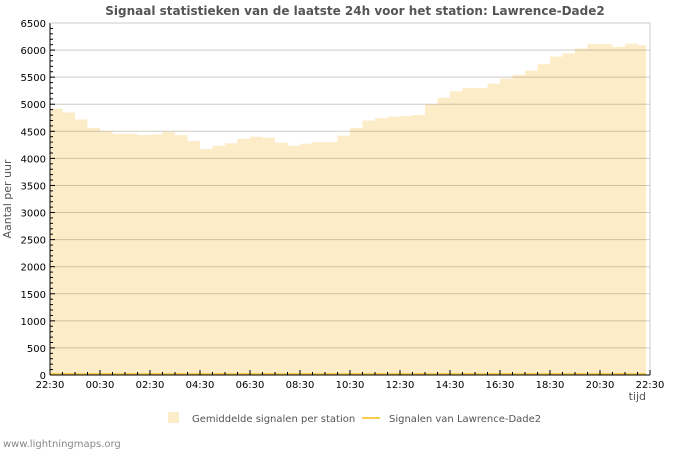  I want to click on x-tick-label: 20:30, so click(600, 385).